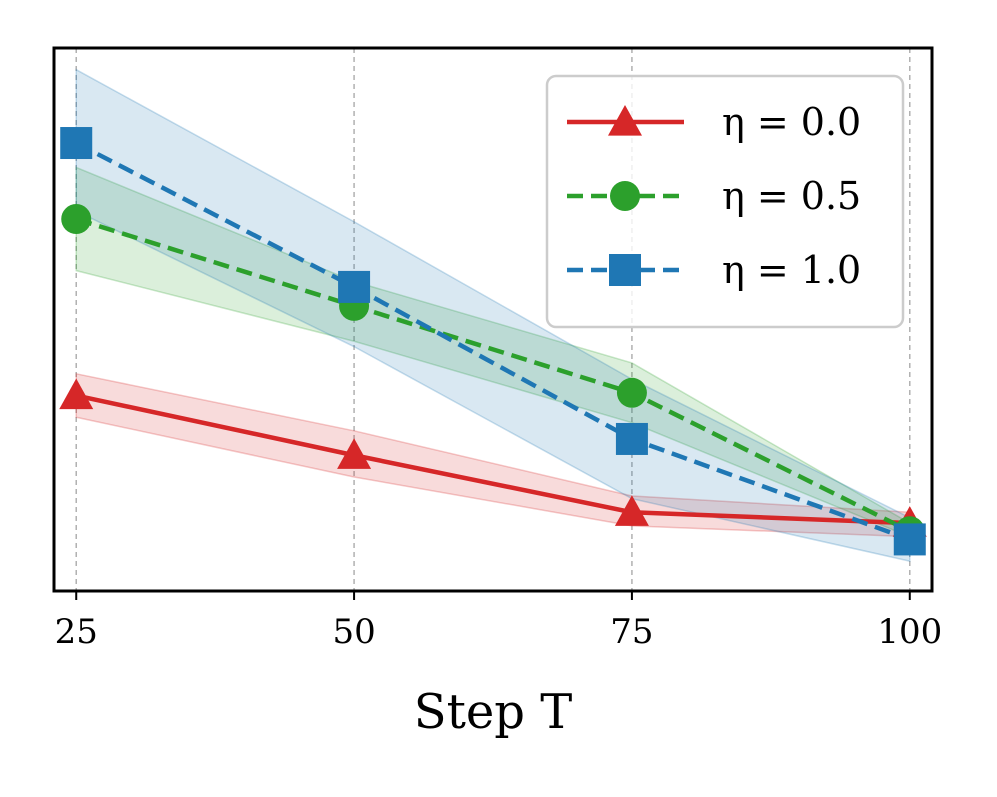 This screenshot has width=997, height=797. I want to click on x-tick-label: 25, so click(76, 632).